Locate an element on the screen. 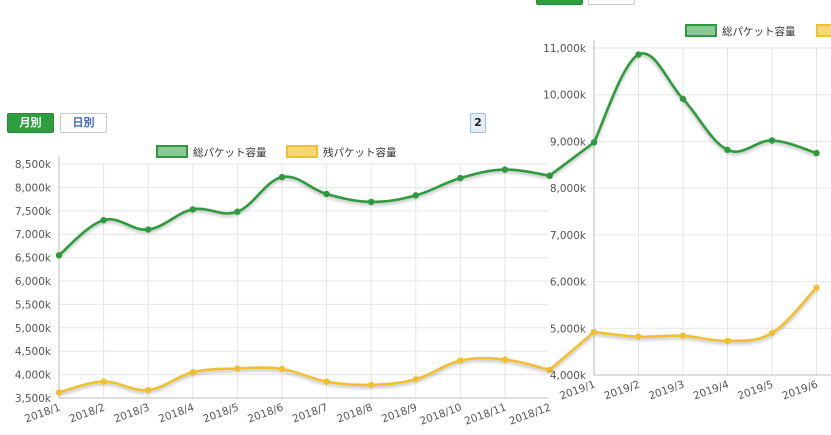 This screenshot has height=435, width=831. x-tick-label: 2018/2 is located at coordinates (87, 414).